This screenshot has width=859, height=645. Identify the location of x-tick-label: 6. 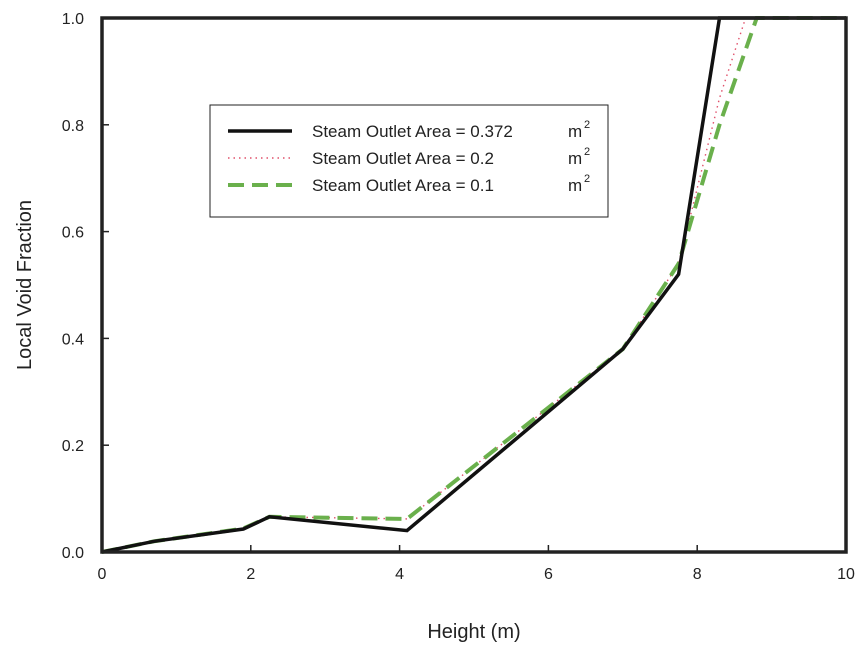
(548, 574).